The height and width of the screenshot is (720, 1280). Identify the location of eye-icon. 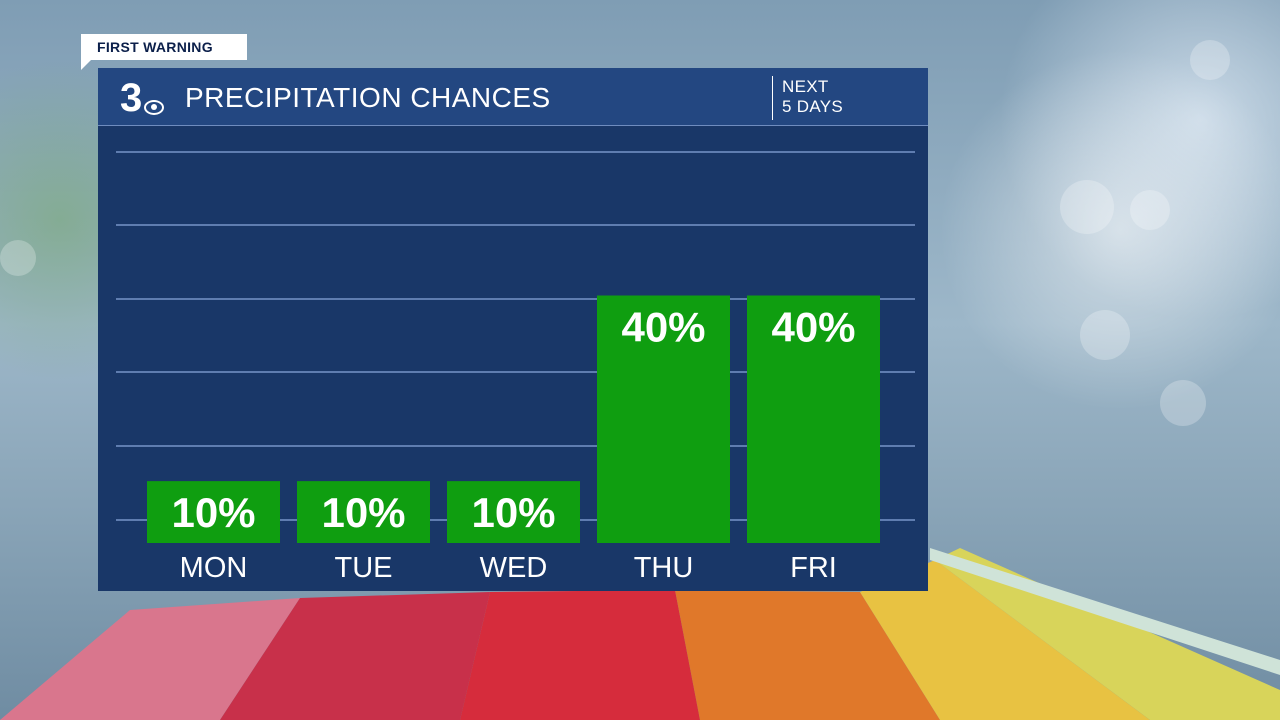
(154, 107).